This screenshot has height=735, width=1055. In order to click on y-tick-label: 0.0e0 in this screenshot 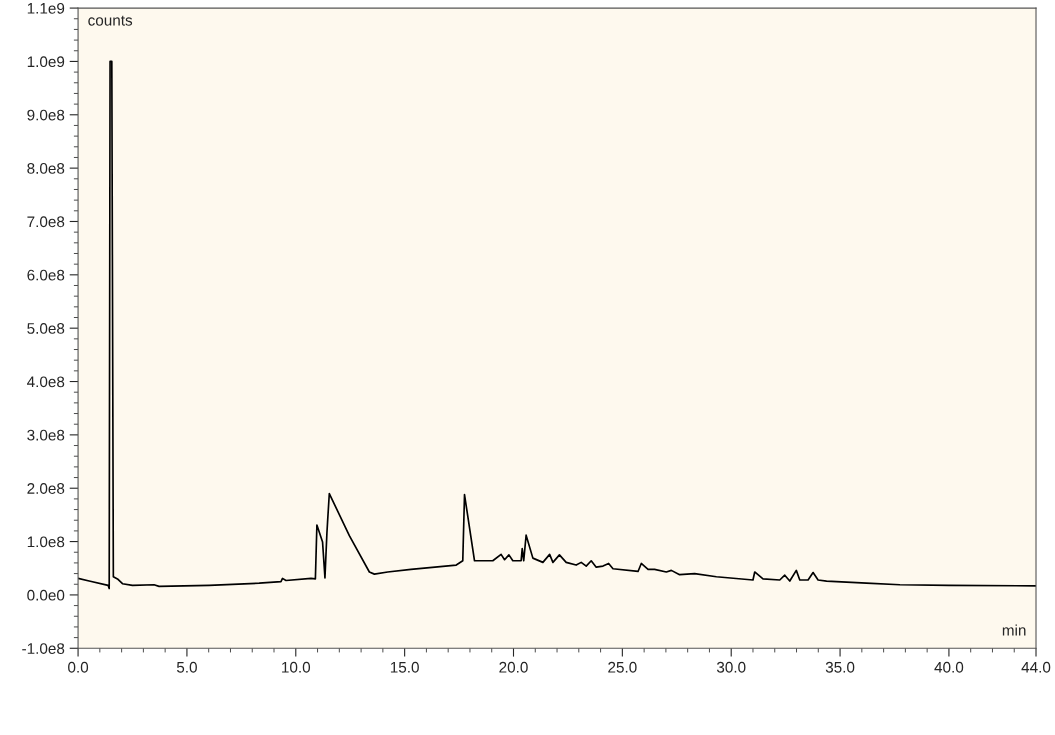, I will do `click(46, 595)`.